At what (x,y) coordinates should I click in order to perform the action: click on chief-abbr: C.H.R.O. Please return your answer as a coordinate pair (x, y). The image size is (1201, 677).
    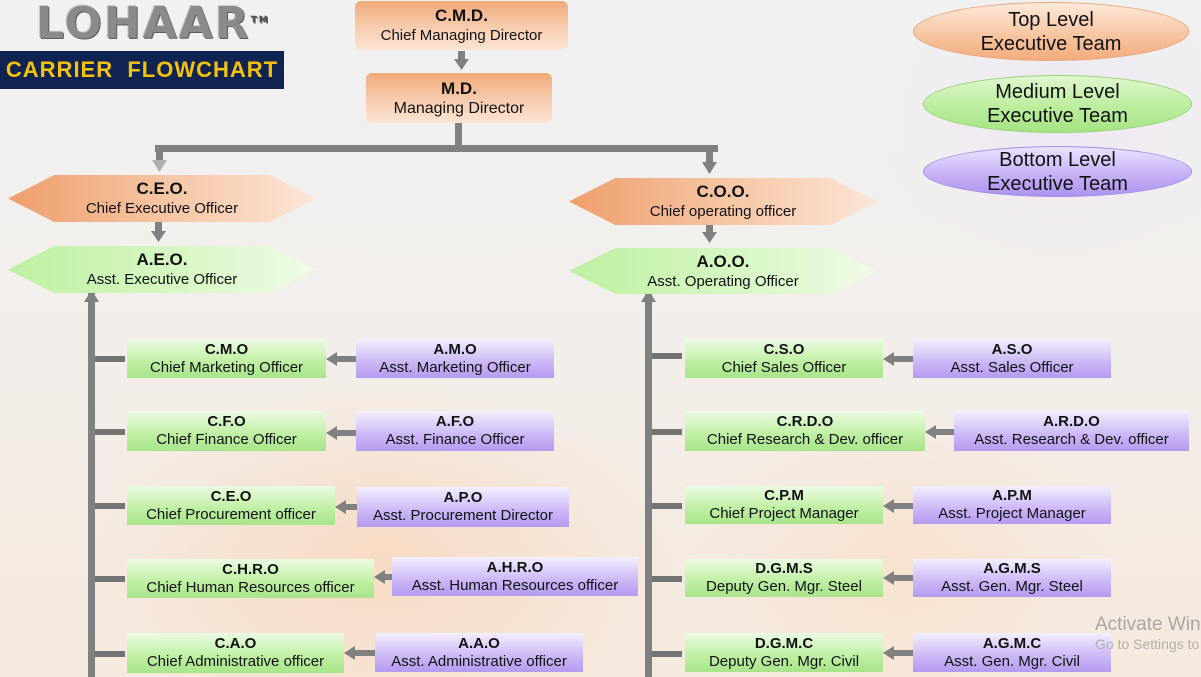
    Looking at the image, I should click on (250, 569).